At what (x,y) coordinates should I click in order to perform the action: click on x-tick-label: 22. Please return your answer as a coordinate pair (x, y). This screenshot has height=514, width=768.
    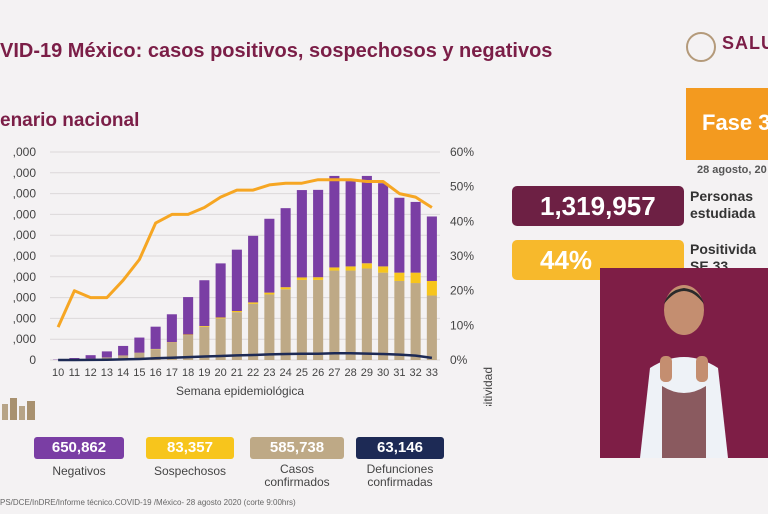
    Looking at the image, I should click on (253, 373).